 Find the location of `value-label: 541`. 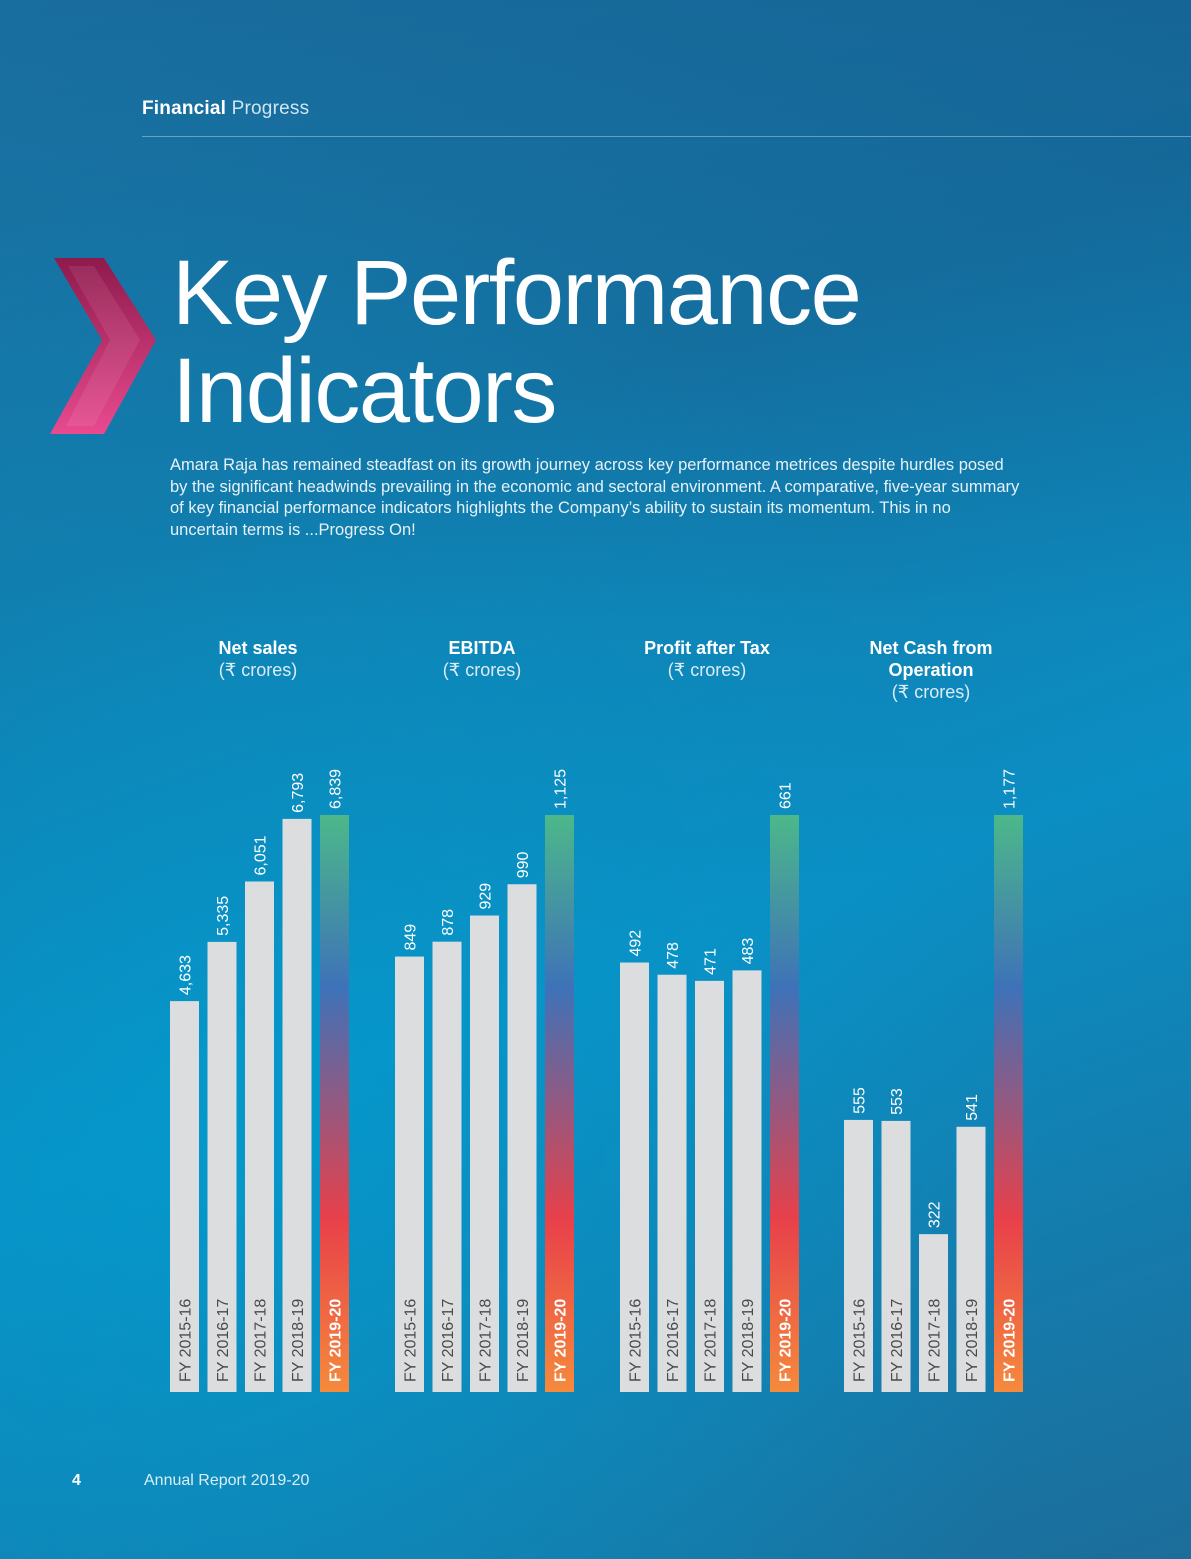

value-label: 541 is located at coordinates (972, 1107).